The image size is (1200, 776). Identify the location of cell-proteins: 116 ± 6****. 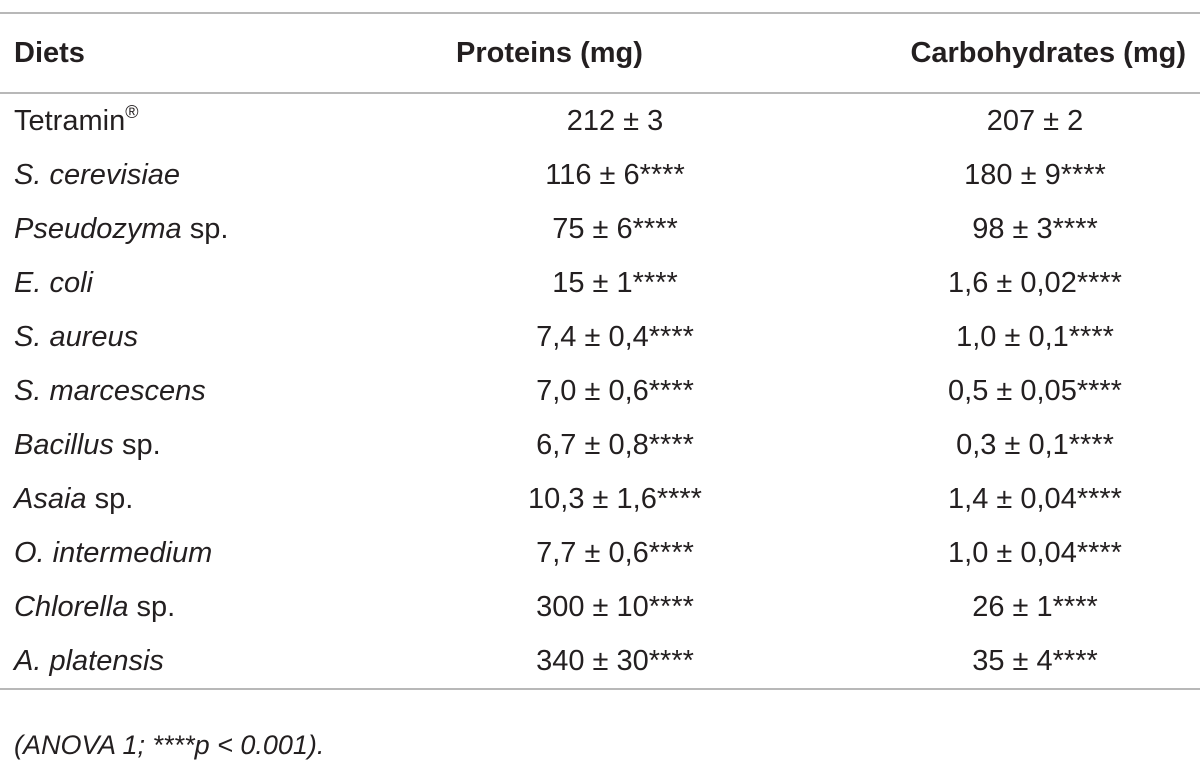
(615, 174).